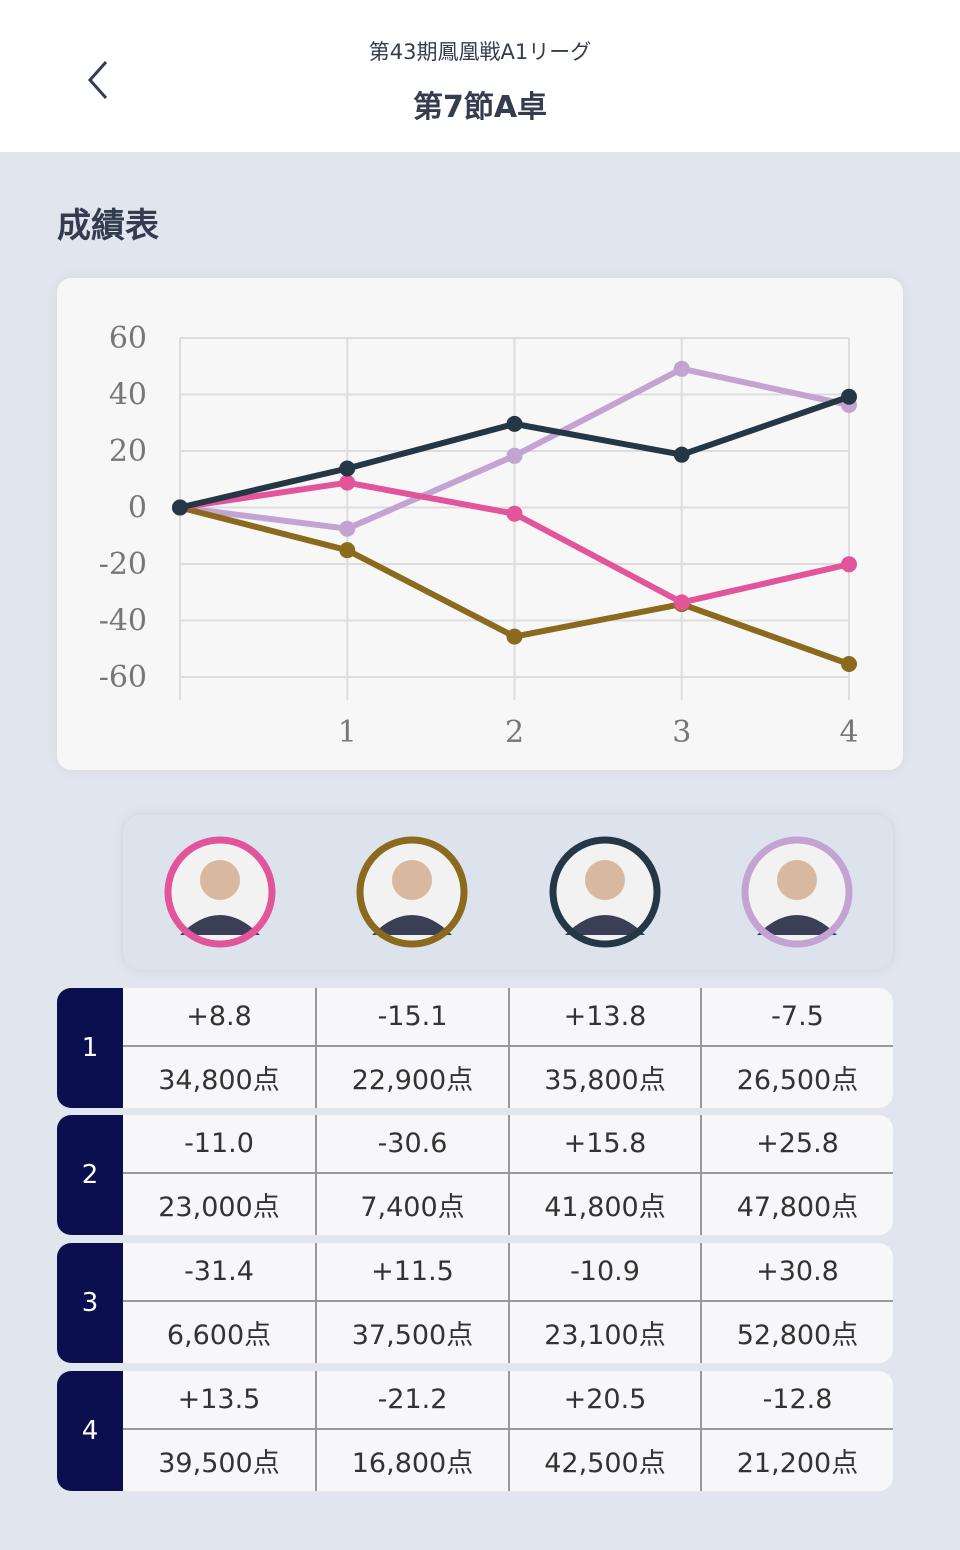 The image size is (960, 1550). What do you see at coordinates (604, 1017) in the screenshot?
I see `score-cell: +13.8` at bounding box center [604, 1017].